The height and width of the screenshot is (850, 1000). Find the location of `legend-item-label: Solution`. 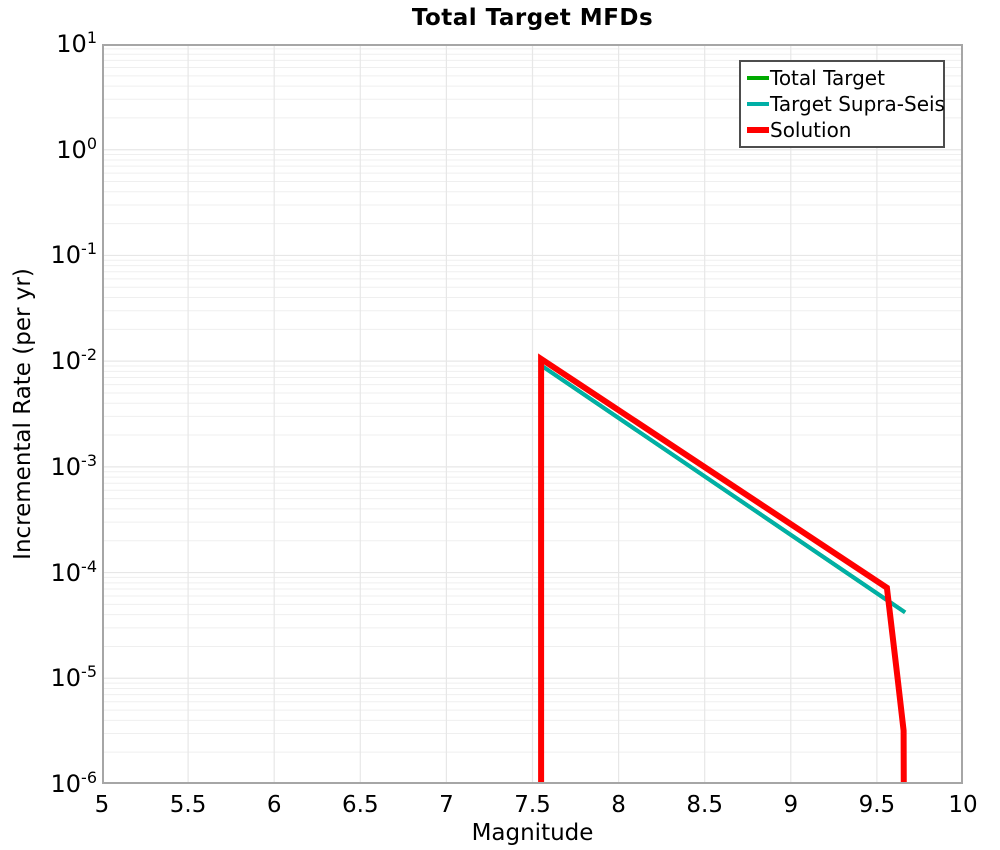

legend-item-label: Solution is located at coordinates (811, 130).